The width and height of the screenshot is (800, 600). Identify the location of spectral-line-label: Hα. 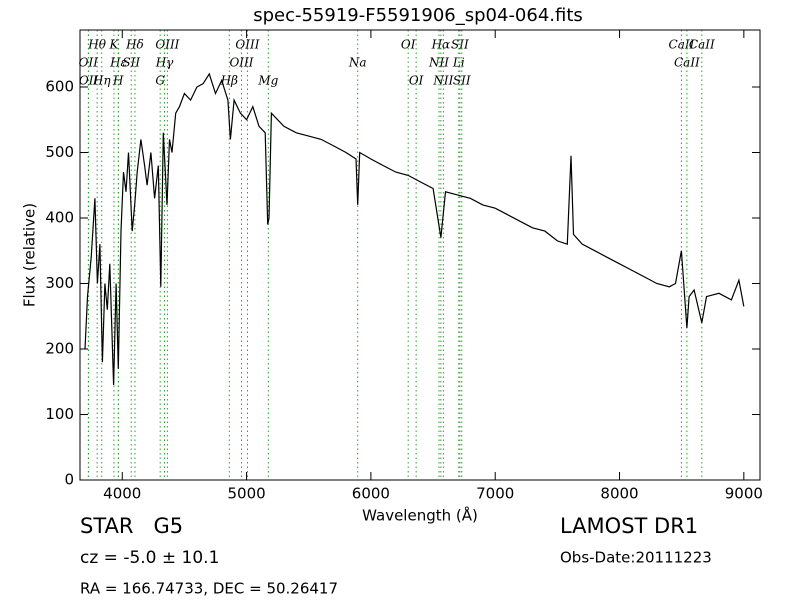
(441, 45).